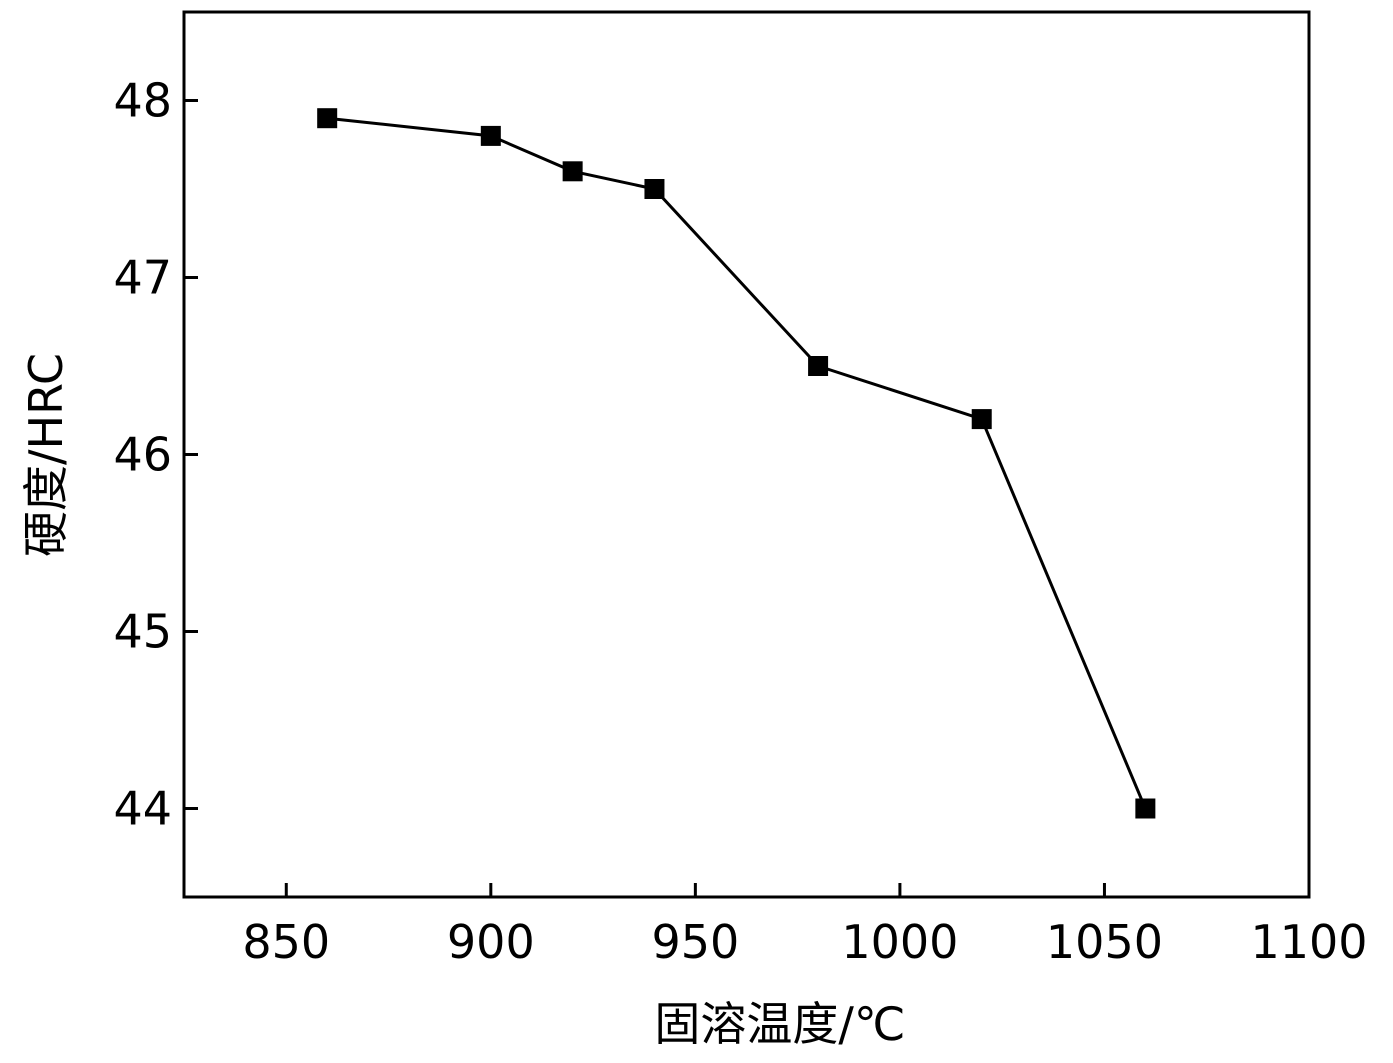 The width and height of the screenshot is (1393, 1063). What do you see at coordinates (142, 809) in the screenshot?
I see `y-tick-label: 44` at bounding box center [142, 809].